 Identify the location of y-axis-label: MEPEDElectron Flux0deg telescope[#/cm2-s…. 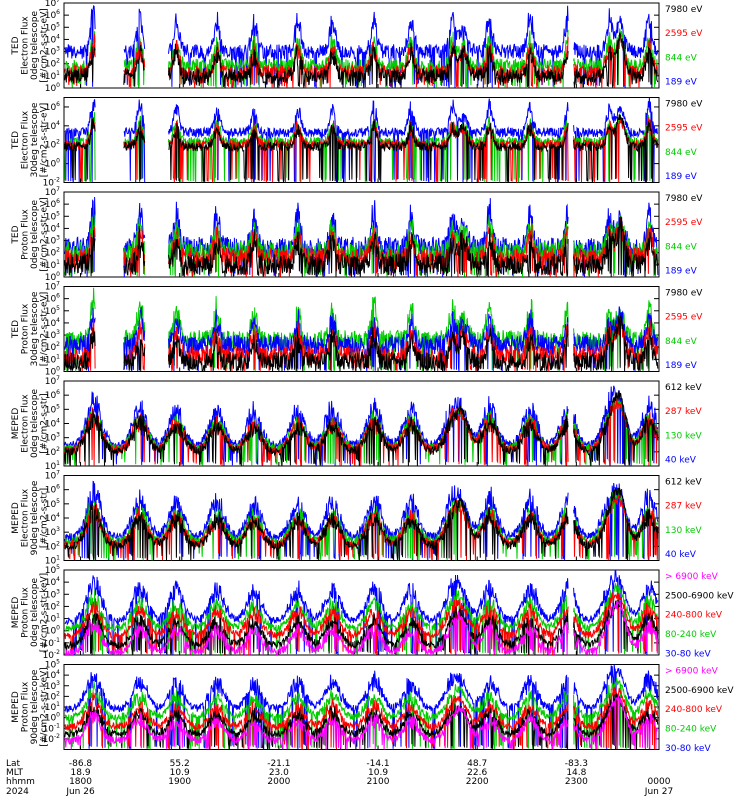
(30, 424).